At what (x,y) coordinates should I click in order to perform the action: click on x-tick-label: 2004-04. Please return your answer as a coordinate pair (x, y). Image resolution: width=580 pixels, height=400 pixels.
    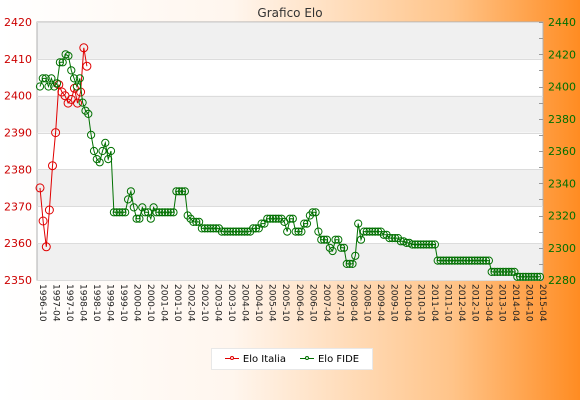
    Looking at the image, I should click on (245, 303).